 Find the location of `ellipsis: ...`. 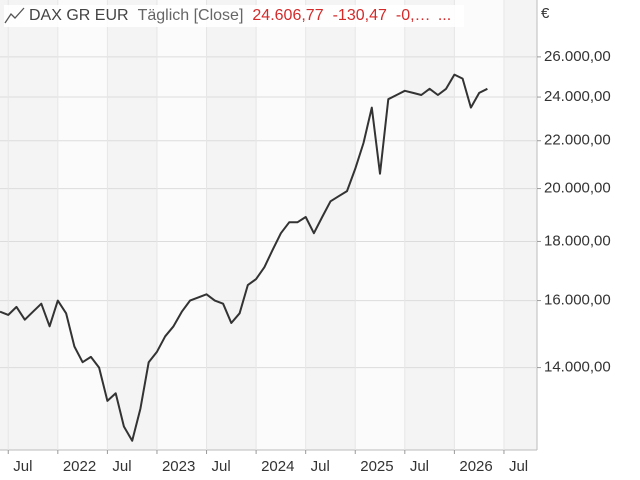

ellipsis: ... is located at coordinates (444, 15).